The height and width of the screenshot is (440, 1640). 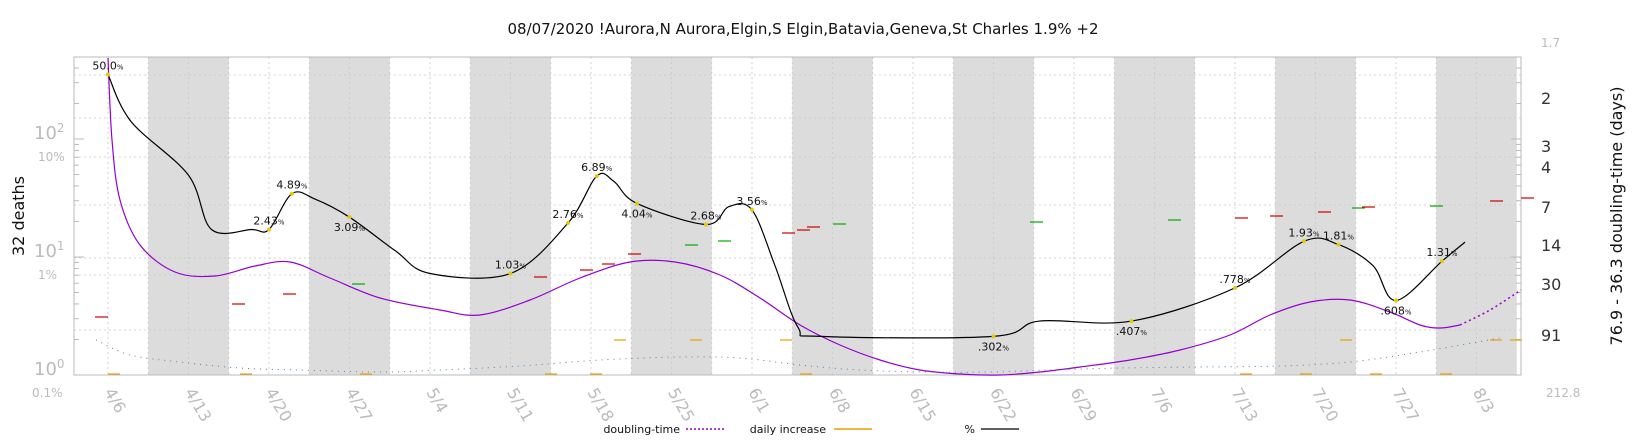 I want to click on x-tick-label: 7/13, so click(x=1245, y=405).